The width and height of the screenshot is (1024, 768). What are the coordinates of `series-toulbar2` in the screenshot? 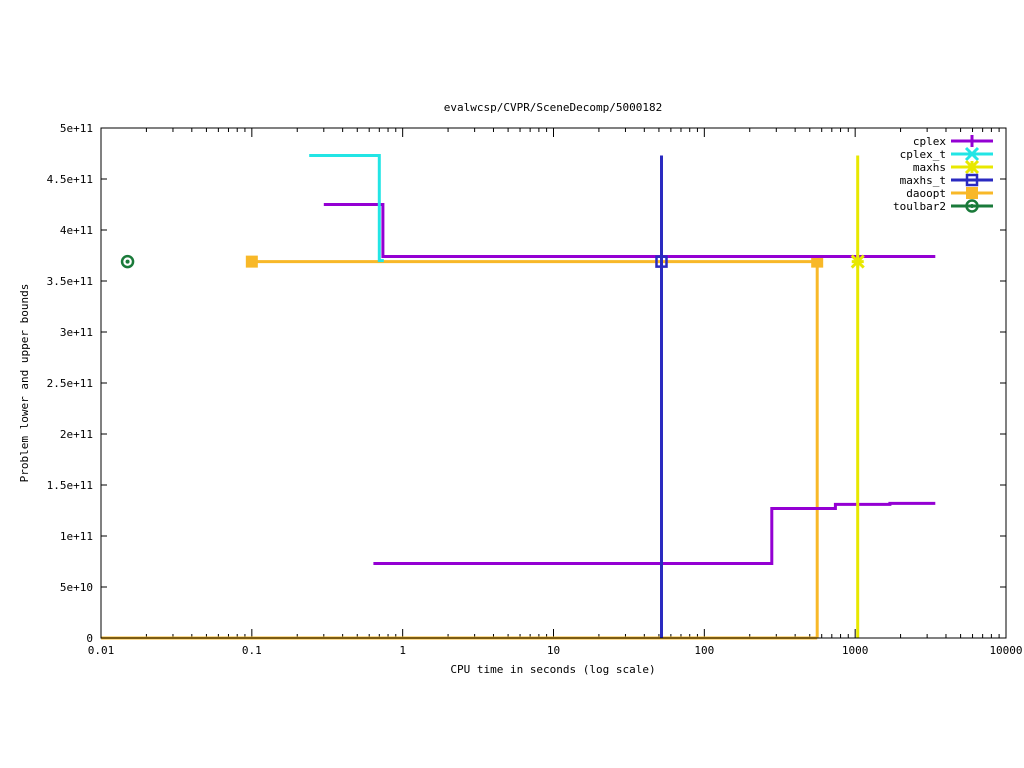 It's located at (127, 261).